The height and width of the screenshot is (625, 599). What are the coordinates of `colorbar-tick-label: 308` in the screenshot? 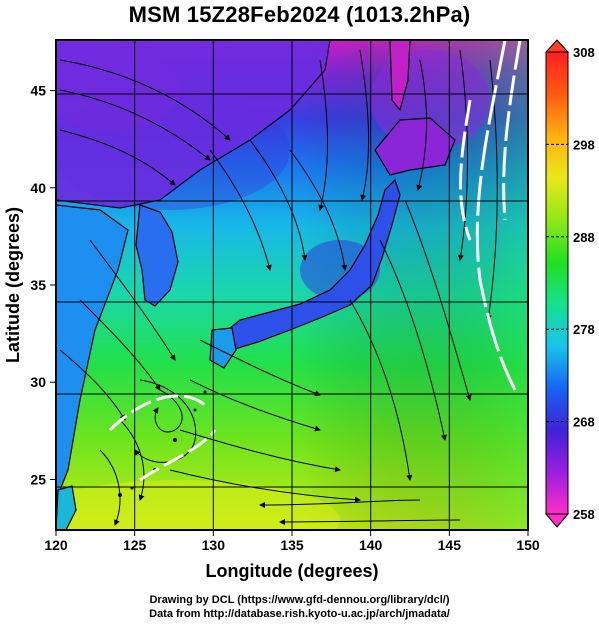 It's located at (584, 52).